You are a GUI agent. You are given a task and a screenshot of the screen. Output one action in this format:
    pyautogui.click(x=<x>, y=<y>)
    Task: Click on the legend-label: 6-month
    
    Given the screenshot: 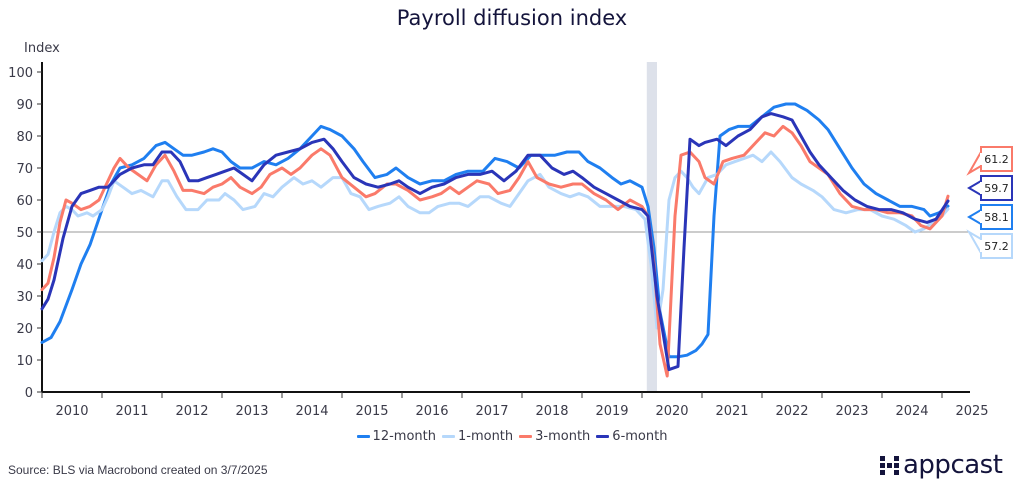 What is the action you would take?
    pyautogui.click(x=640, y=436)
    